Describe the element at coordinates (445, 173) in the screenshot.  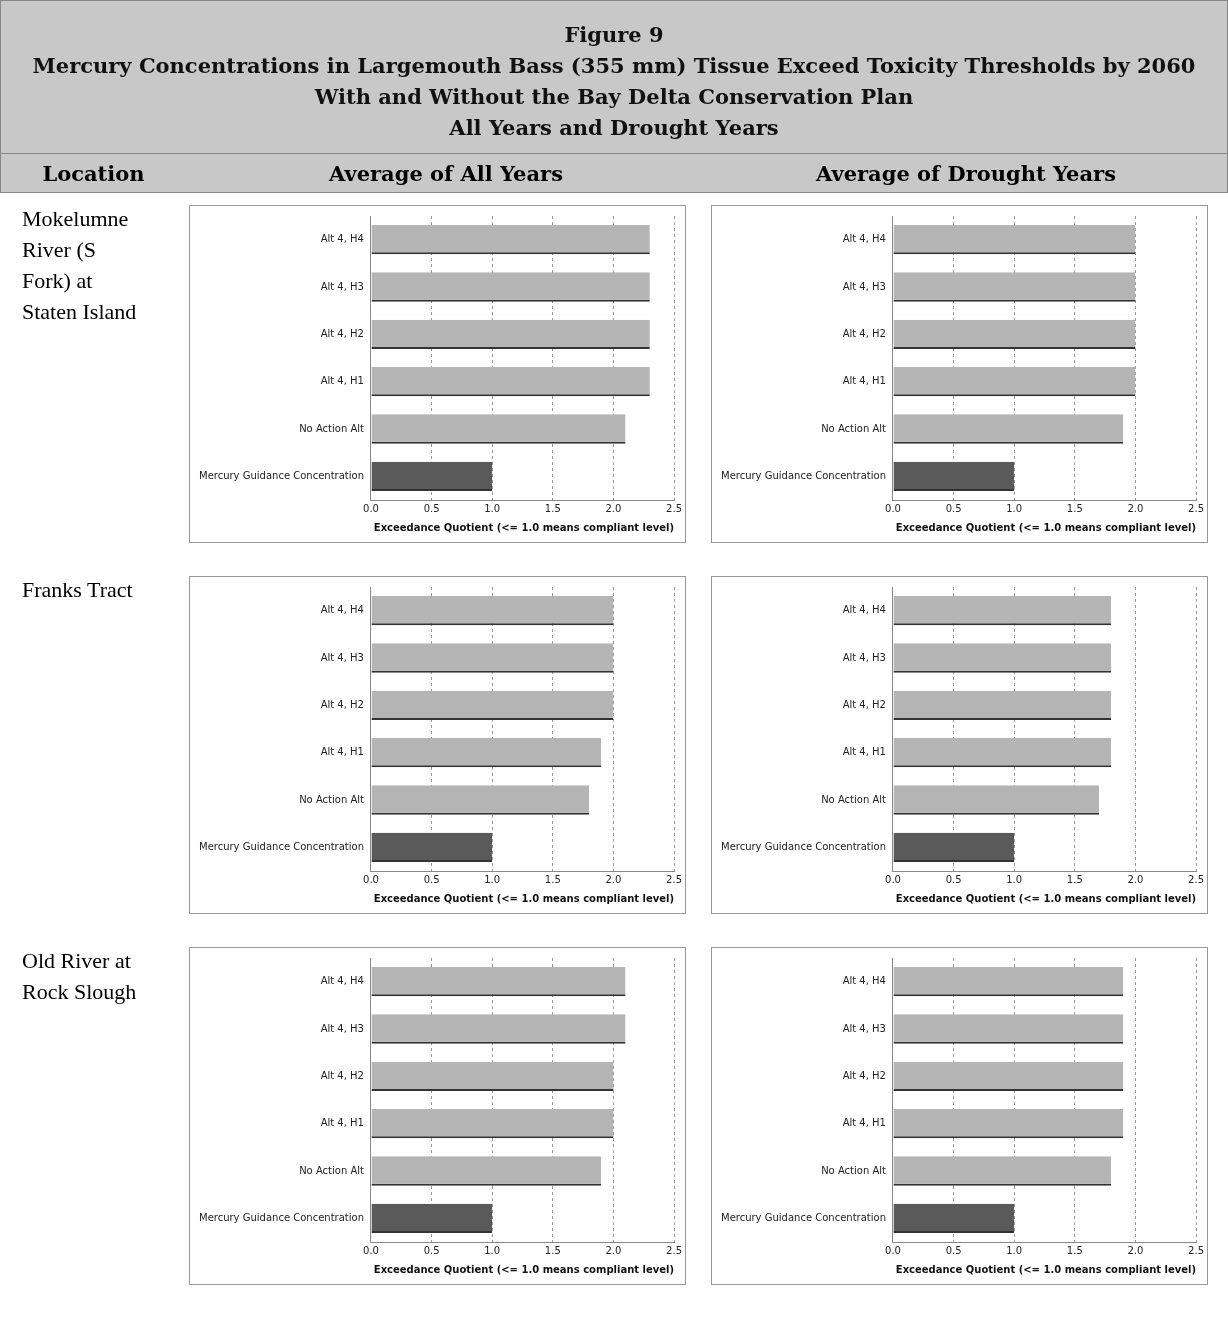
I see `chart-subtitle: Average of All Years` at that location.